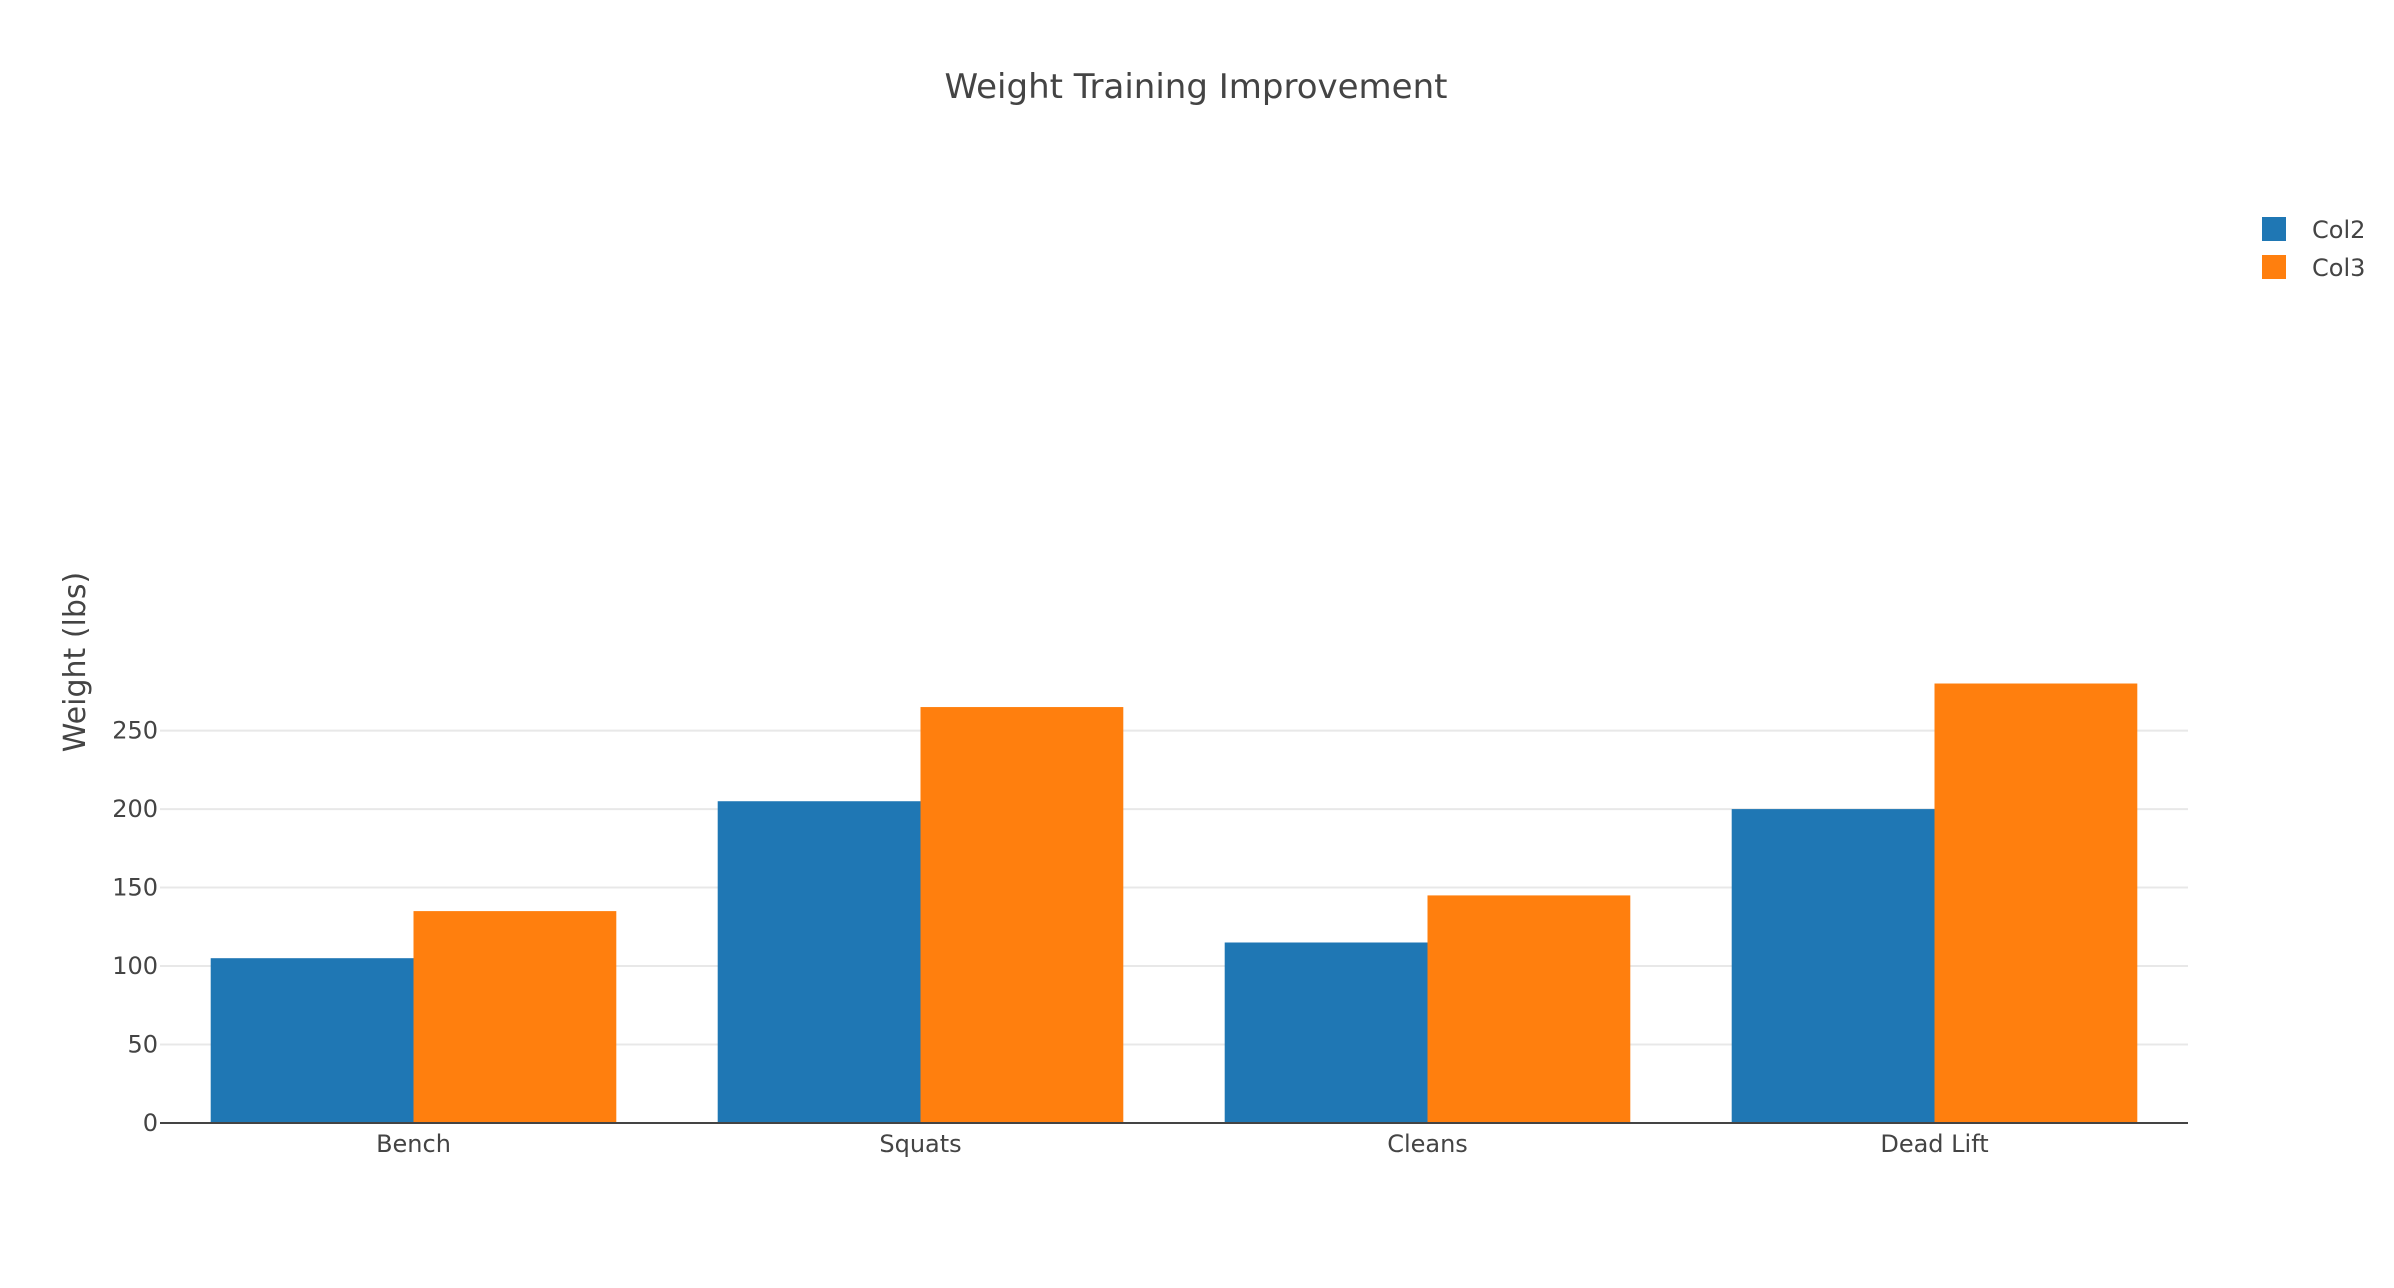  What do you see at coordinates (2313, 249) in the screenshot?
I see `legend: Col2 Col3` at bounding box center [2313, 249].